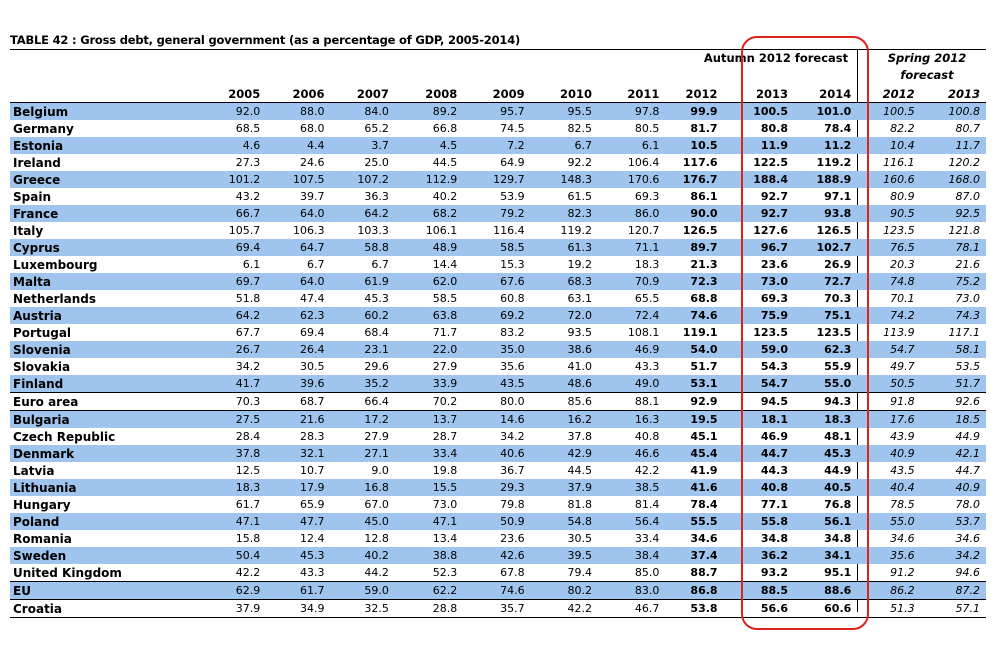 This screenshot has width=1005, height=658. What do you see at coordinates (497, 608) in the screenshot?
I see `table-cell: 35.7` at bounding box center [497, 608].